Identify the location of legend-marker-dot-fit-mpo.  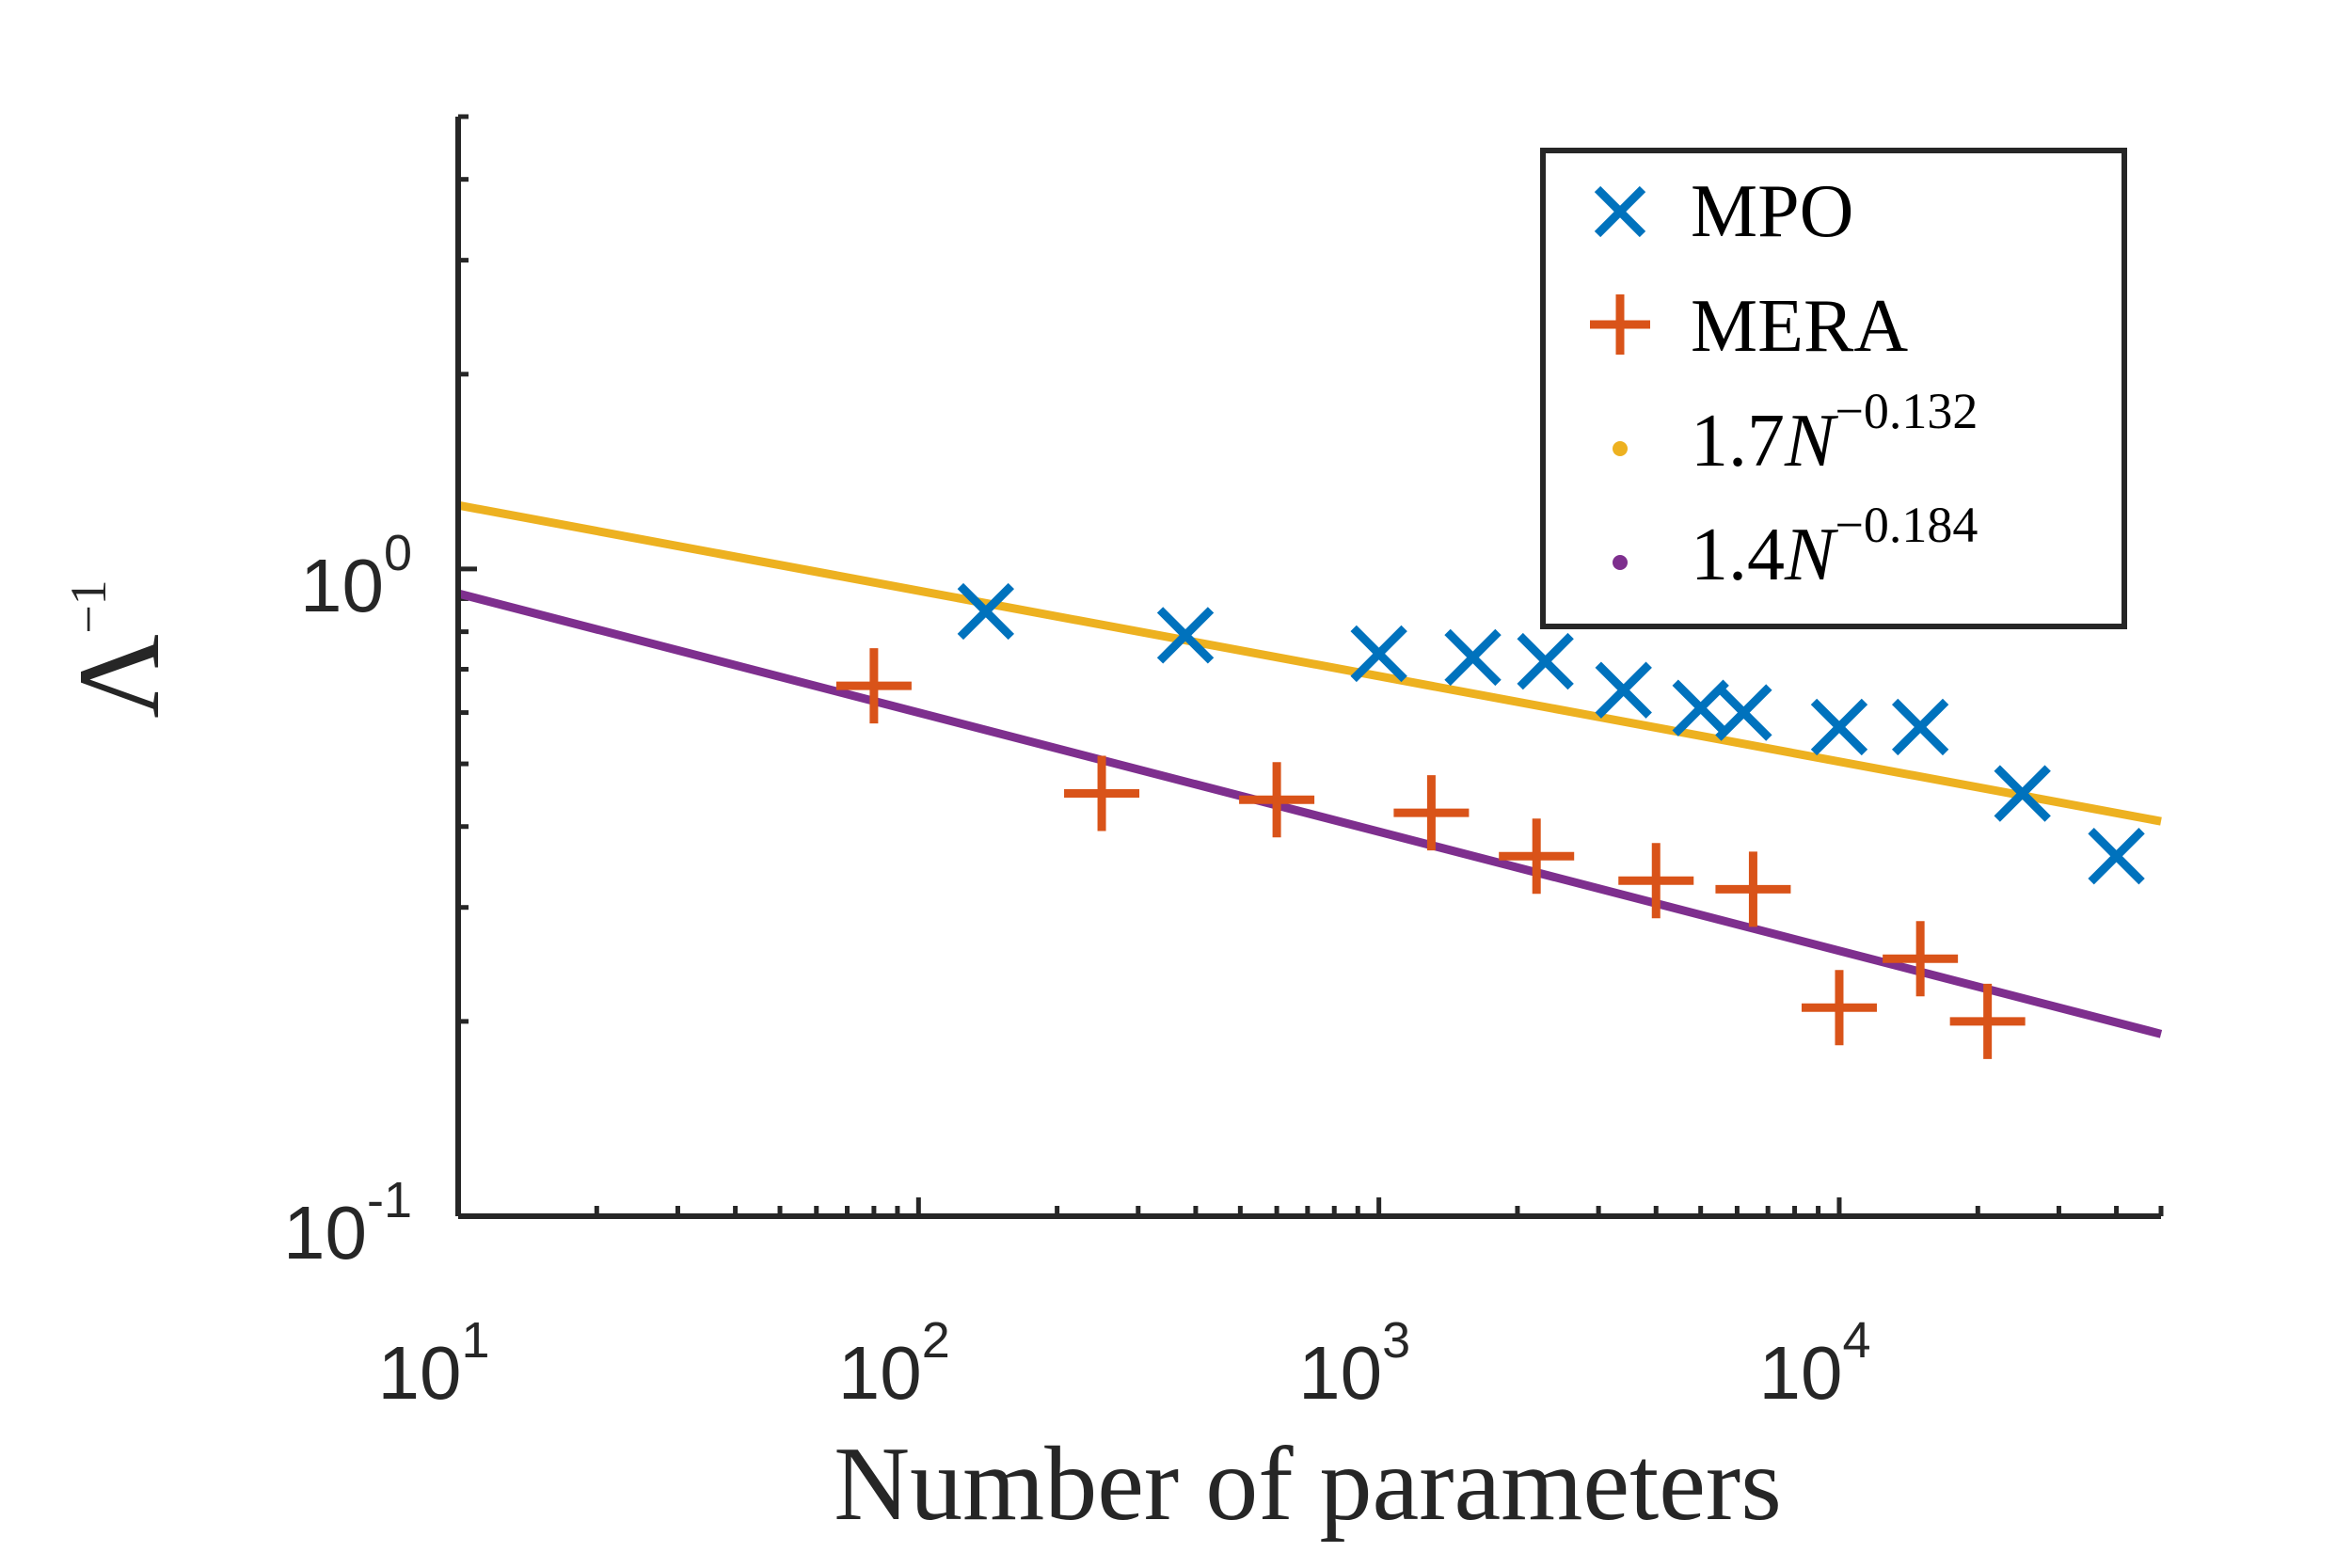
(1620, 449).